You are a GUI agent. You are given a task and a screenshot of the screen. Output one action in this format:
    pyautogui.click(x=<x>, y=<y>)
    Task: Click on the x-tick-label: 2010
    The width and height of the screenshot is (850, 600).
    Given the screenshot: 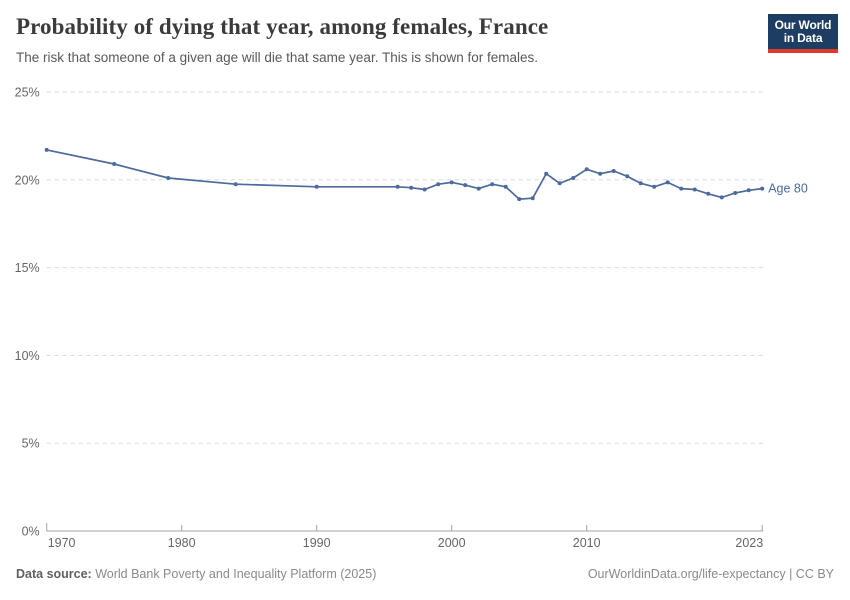 What is the action you would take?
    pyautogui.click(x=587, y=543)
    